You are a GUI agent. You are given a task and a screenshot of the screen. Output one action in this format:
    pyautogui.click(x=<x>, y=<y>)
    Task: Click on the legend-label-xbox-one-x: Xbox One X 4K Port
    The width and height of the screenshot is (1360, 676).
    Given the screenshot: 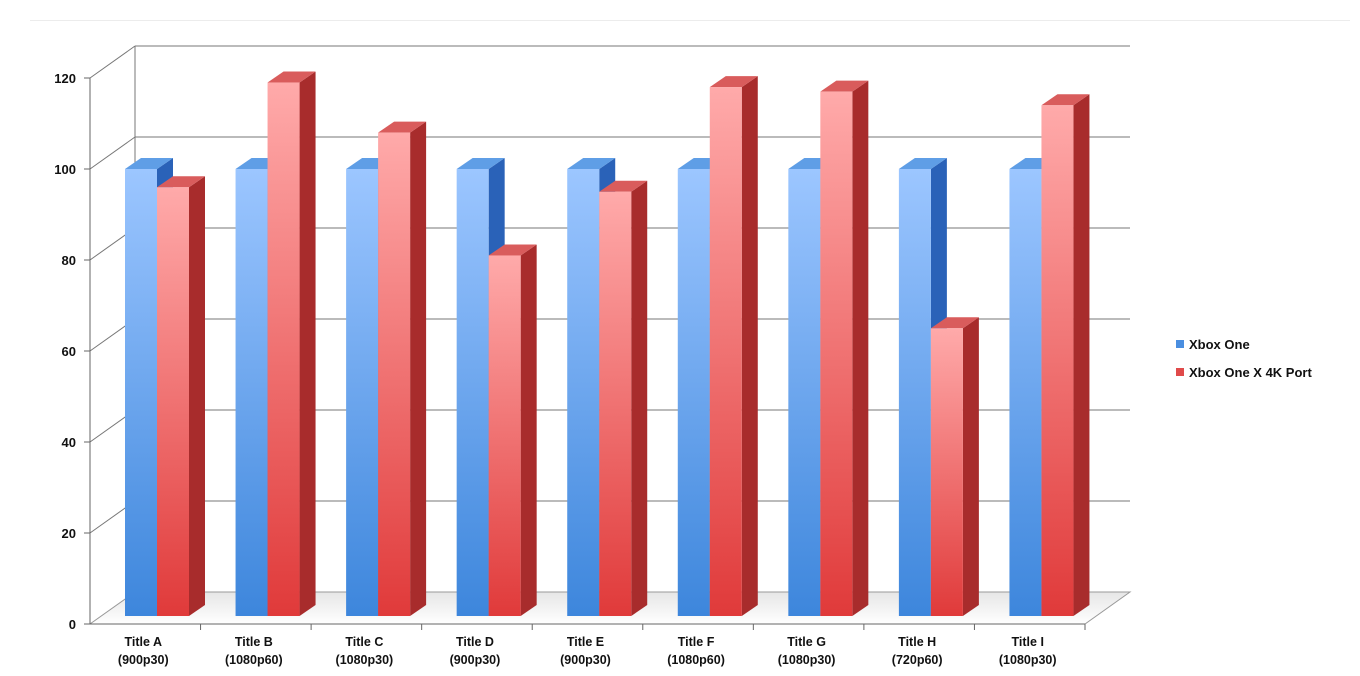 What is the action you would take?
    pyautogui.click(x=1250, y=372)
    